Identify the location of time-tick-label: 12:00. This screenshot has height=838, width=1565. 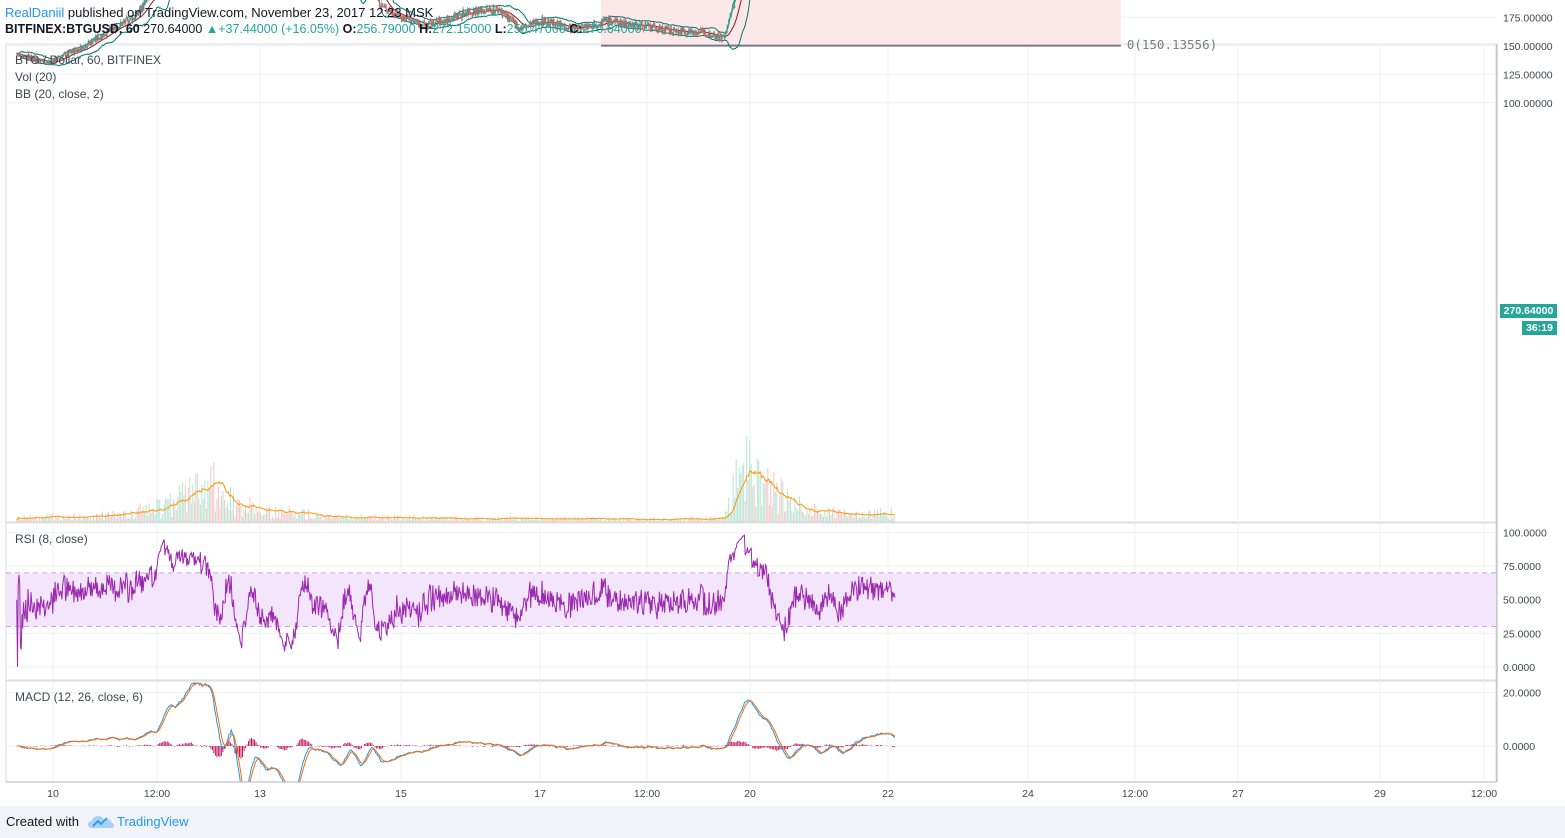
(1484, 794).